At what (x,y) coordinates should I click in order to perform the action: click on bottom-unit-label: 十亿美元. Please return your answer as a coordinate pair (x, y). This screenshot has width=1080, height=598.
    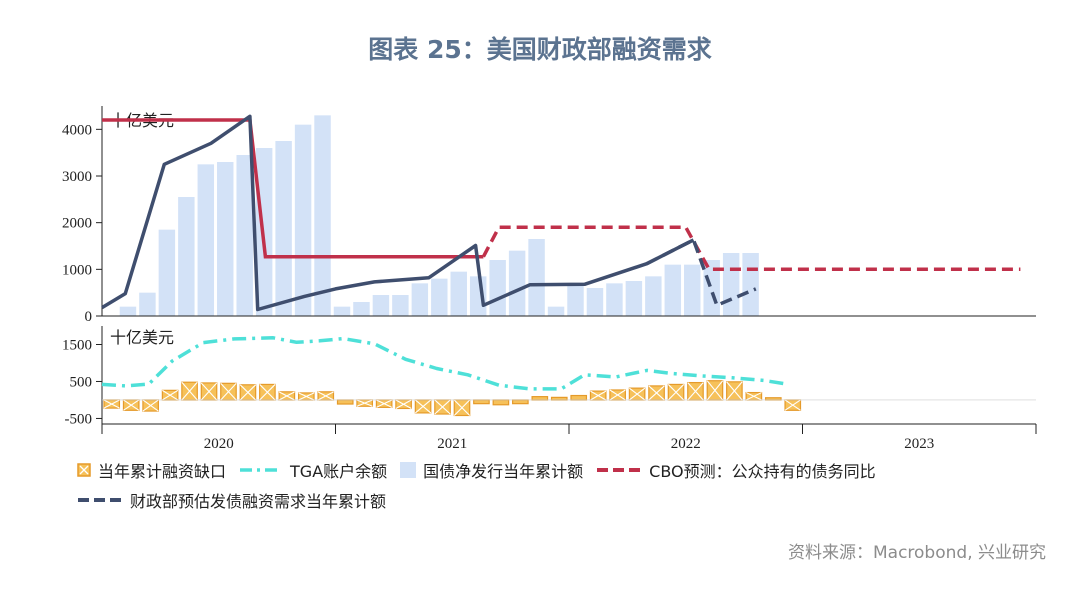
    Looking at the image, I should click on (142, 337).